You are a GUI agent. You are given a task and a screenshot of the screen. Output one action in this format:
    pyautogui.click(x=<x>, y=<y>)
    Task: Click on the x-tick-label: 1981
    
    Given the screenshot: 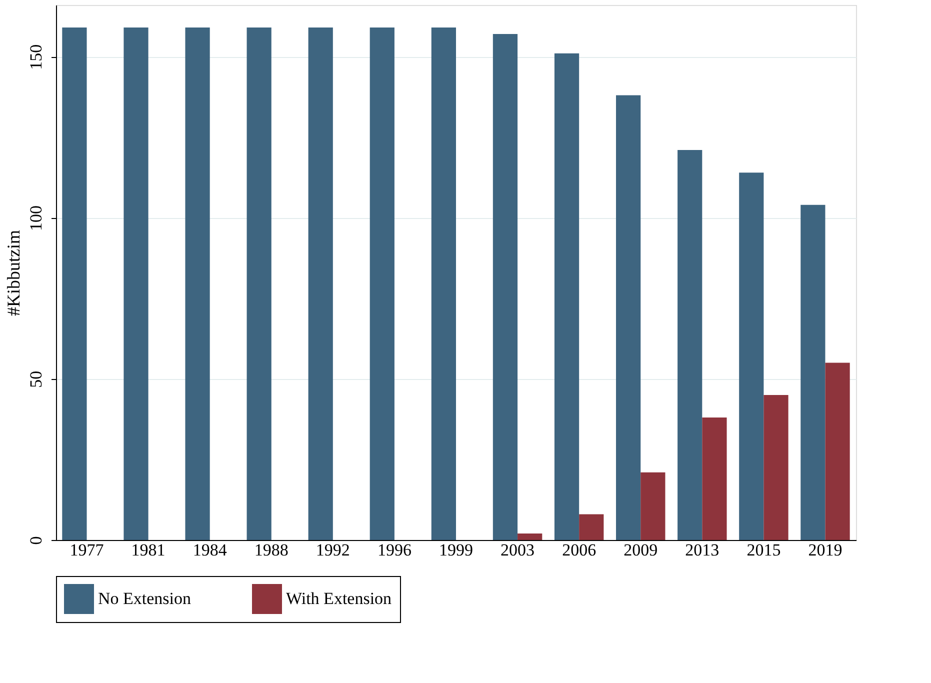 What is the action you would take?
    pyautogui.click(x=148, y=550)
    